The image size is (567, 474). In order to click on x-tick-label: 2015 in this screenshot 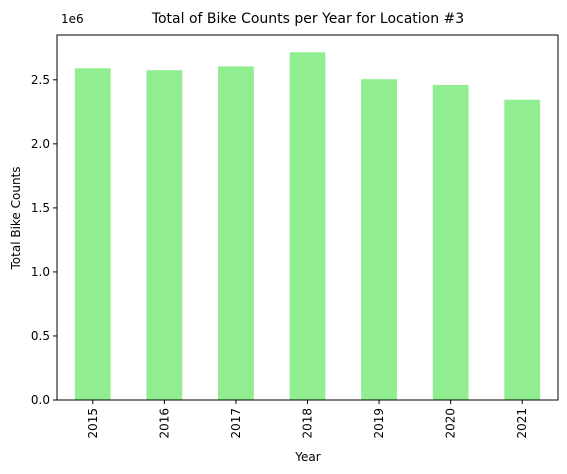, I will do `click(93, 423)`.